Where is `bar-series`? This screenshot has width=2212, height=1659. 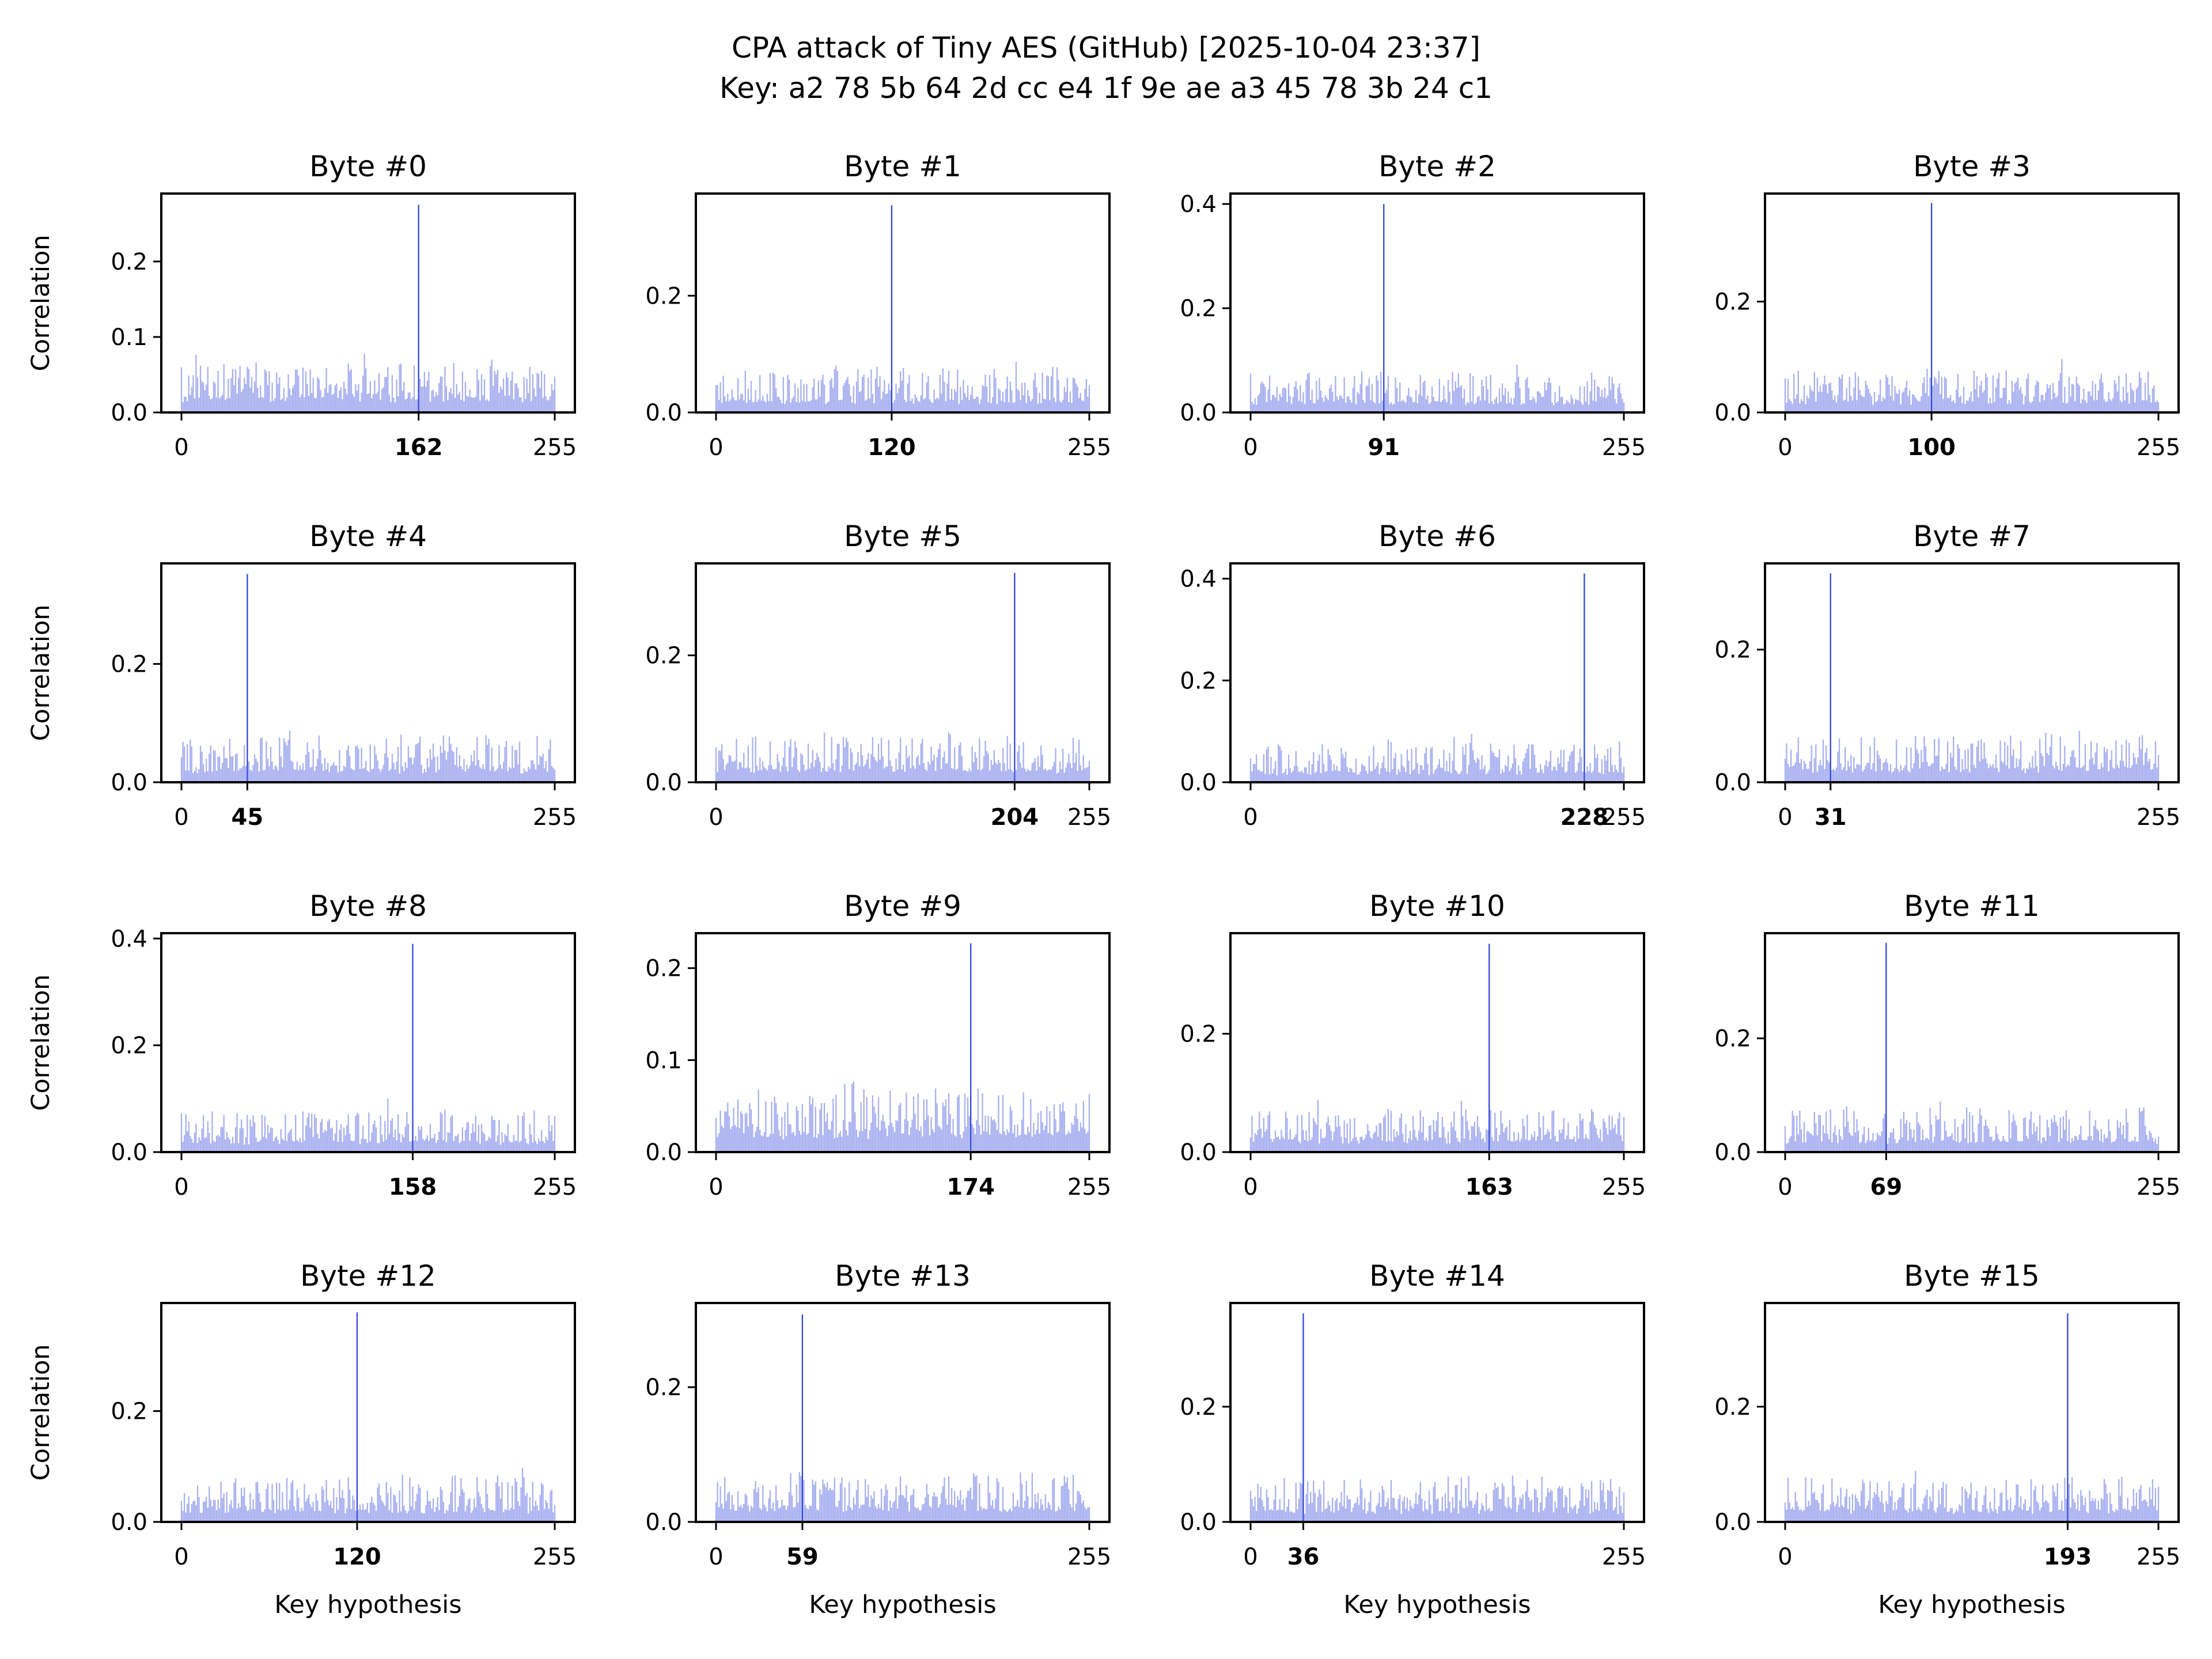
bar-series is located at coordinates (1437, 1417).